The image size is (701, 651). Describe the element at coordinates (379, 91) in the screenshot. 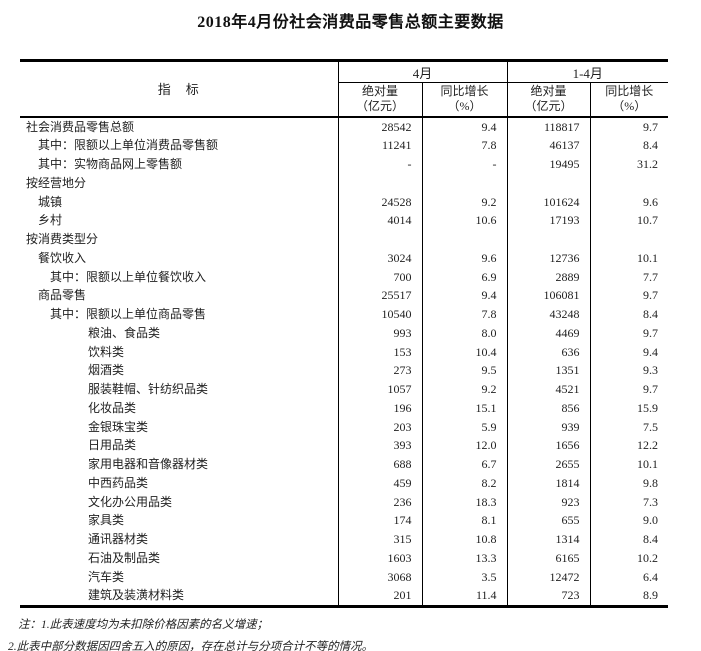

I see `header-absolute-line1: 绝对量` at that location.